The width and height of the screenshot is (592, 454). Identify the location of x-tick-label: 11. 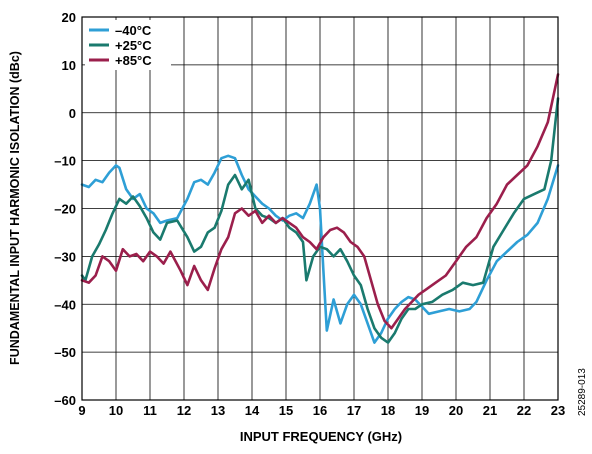
(150, 410).